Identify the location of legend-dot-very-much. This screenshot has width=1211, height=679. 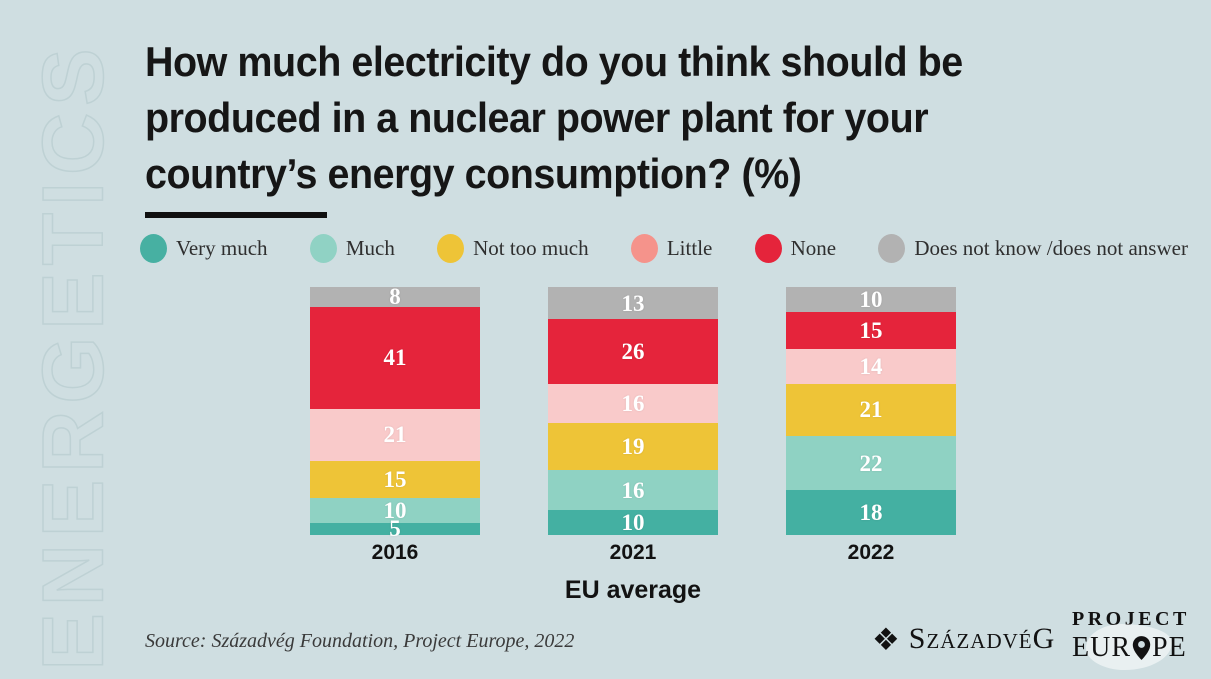
(153, 248).